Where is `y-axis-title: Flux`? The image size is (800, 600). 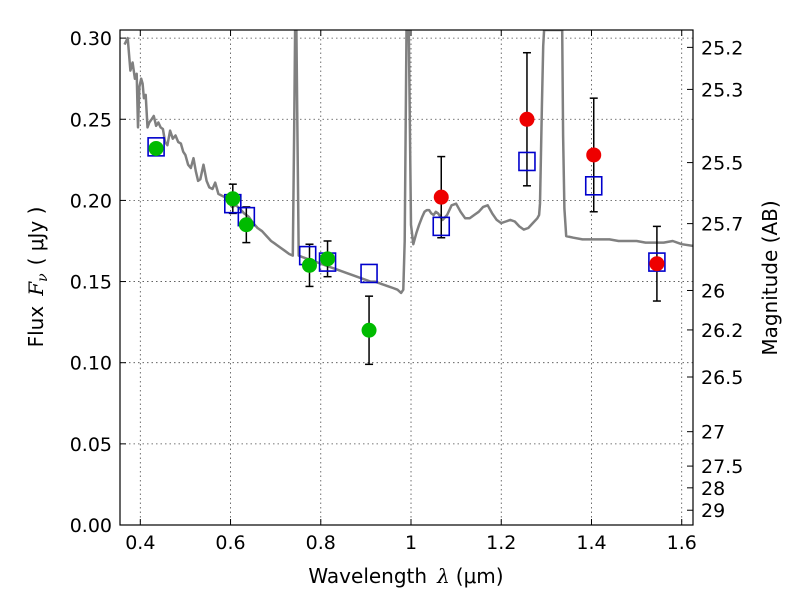 y-axis-title: Flux is located at coordinates (36, 327).